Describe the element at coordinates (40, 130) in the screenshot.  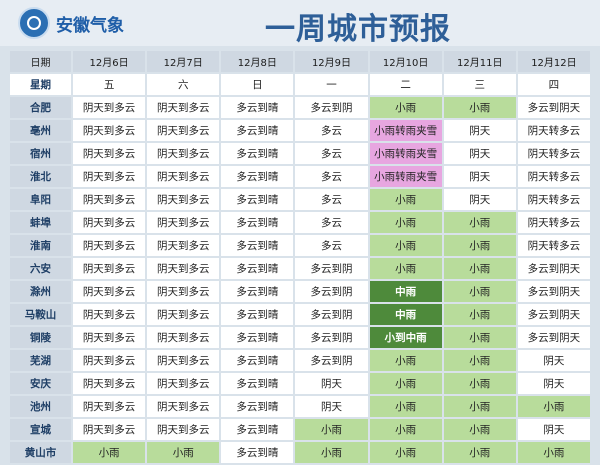
I see `city-name: 亳州` at that location.